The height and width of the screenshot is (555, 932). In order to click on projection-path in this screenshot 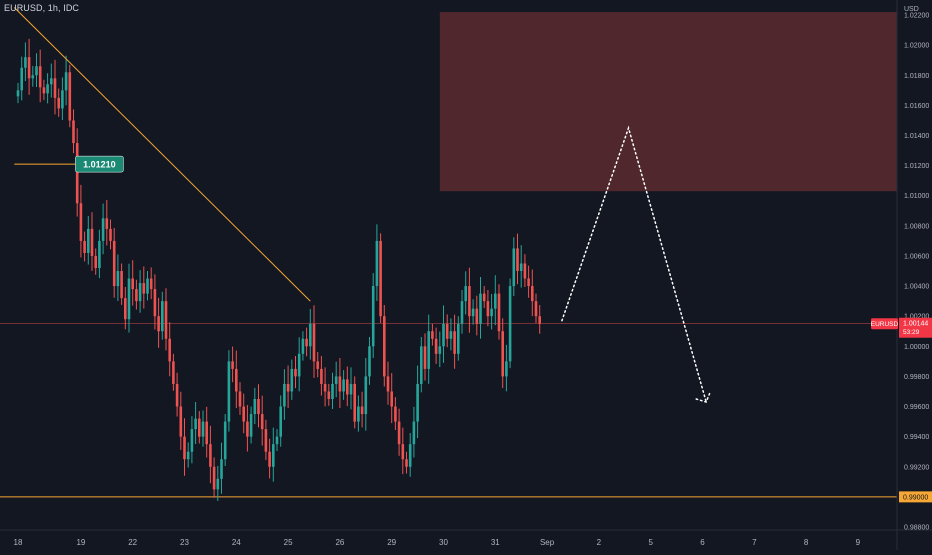, I will do `click(634, 264)`.